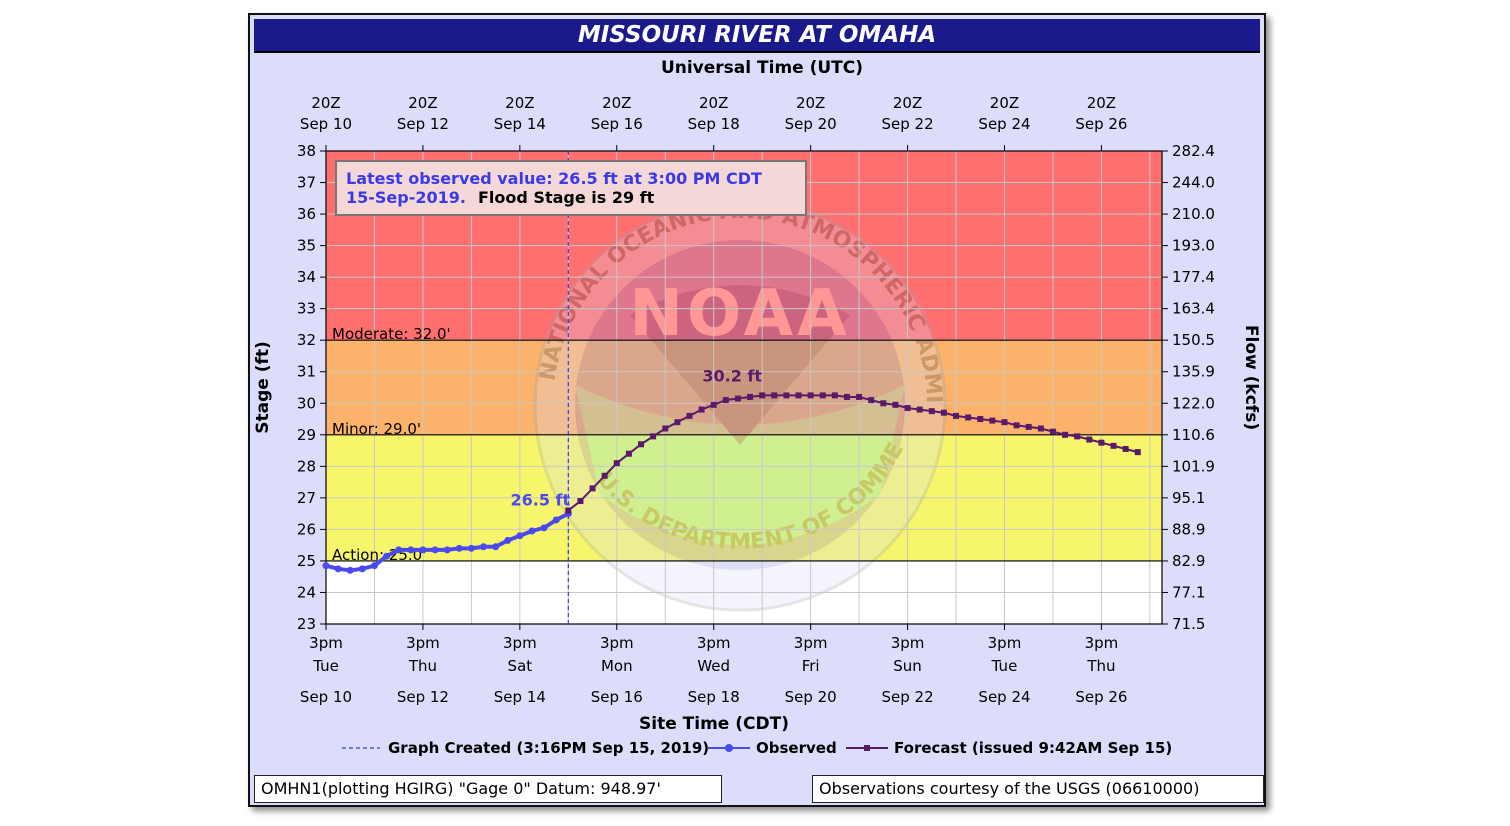  Describe the element at coordinates (306, 561) in the screenshot. I see `stage-tick-label: 25` at that location.